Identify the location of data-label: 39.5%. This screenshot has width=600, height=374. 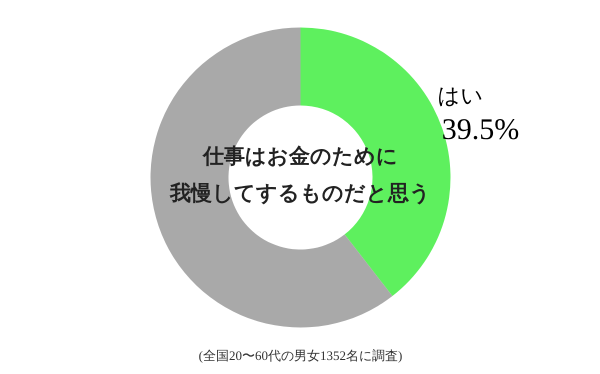
(481, 129).